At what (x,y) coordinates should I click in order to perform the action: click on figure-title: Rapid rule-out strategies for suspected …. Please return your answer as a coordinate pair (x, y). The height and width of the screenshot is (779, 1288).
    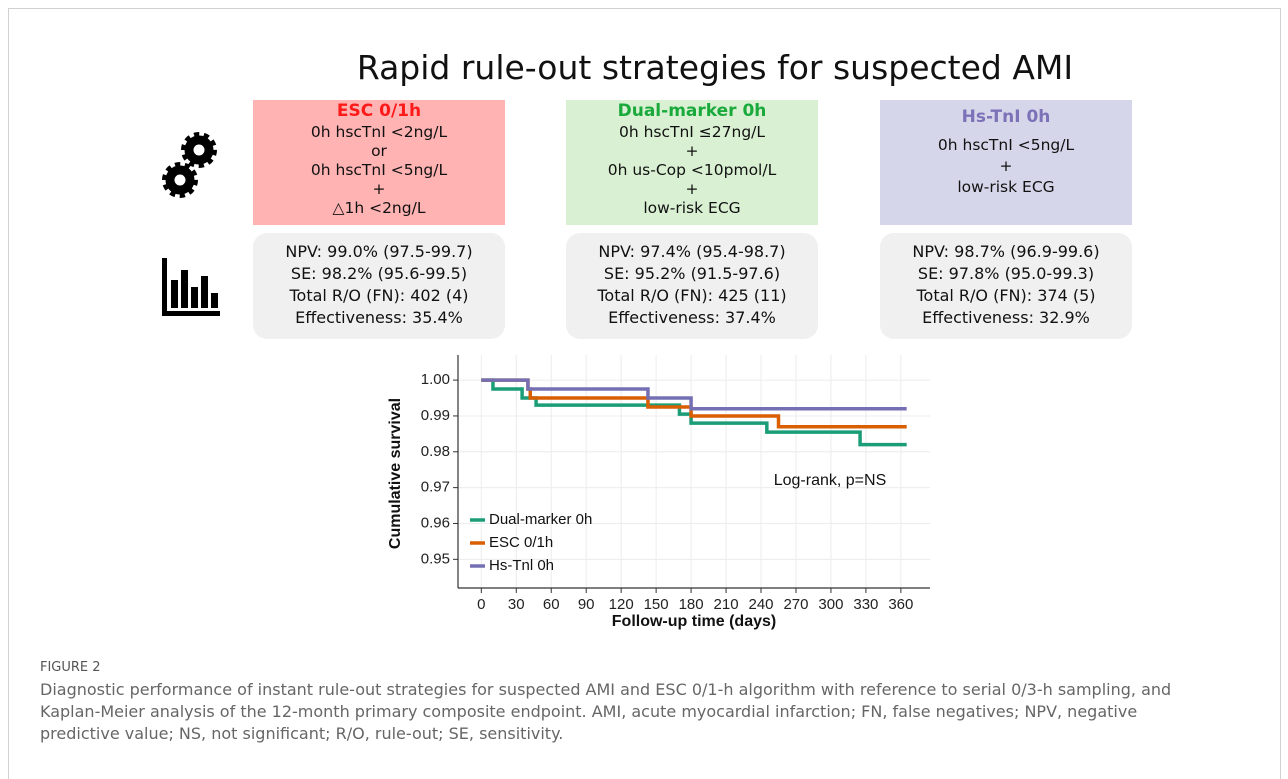
    Looking at the image, I should click on (715, 67).